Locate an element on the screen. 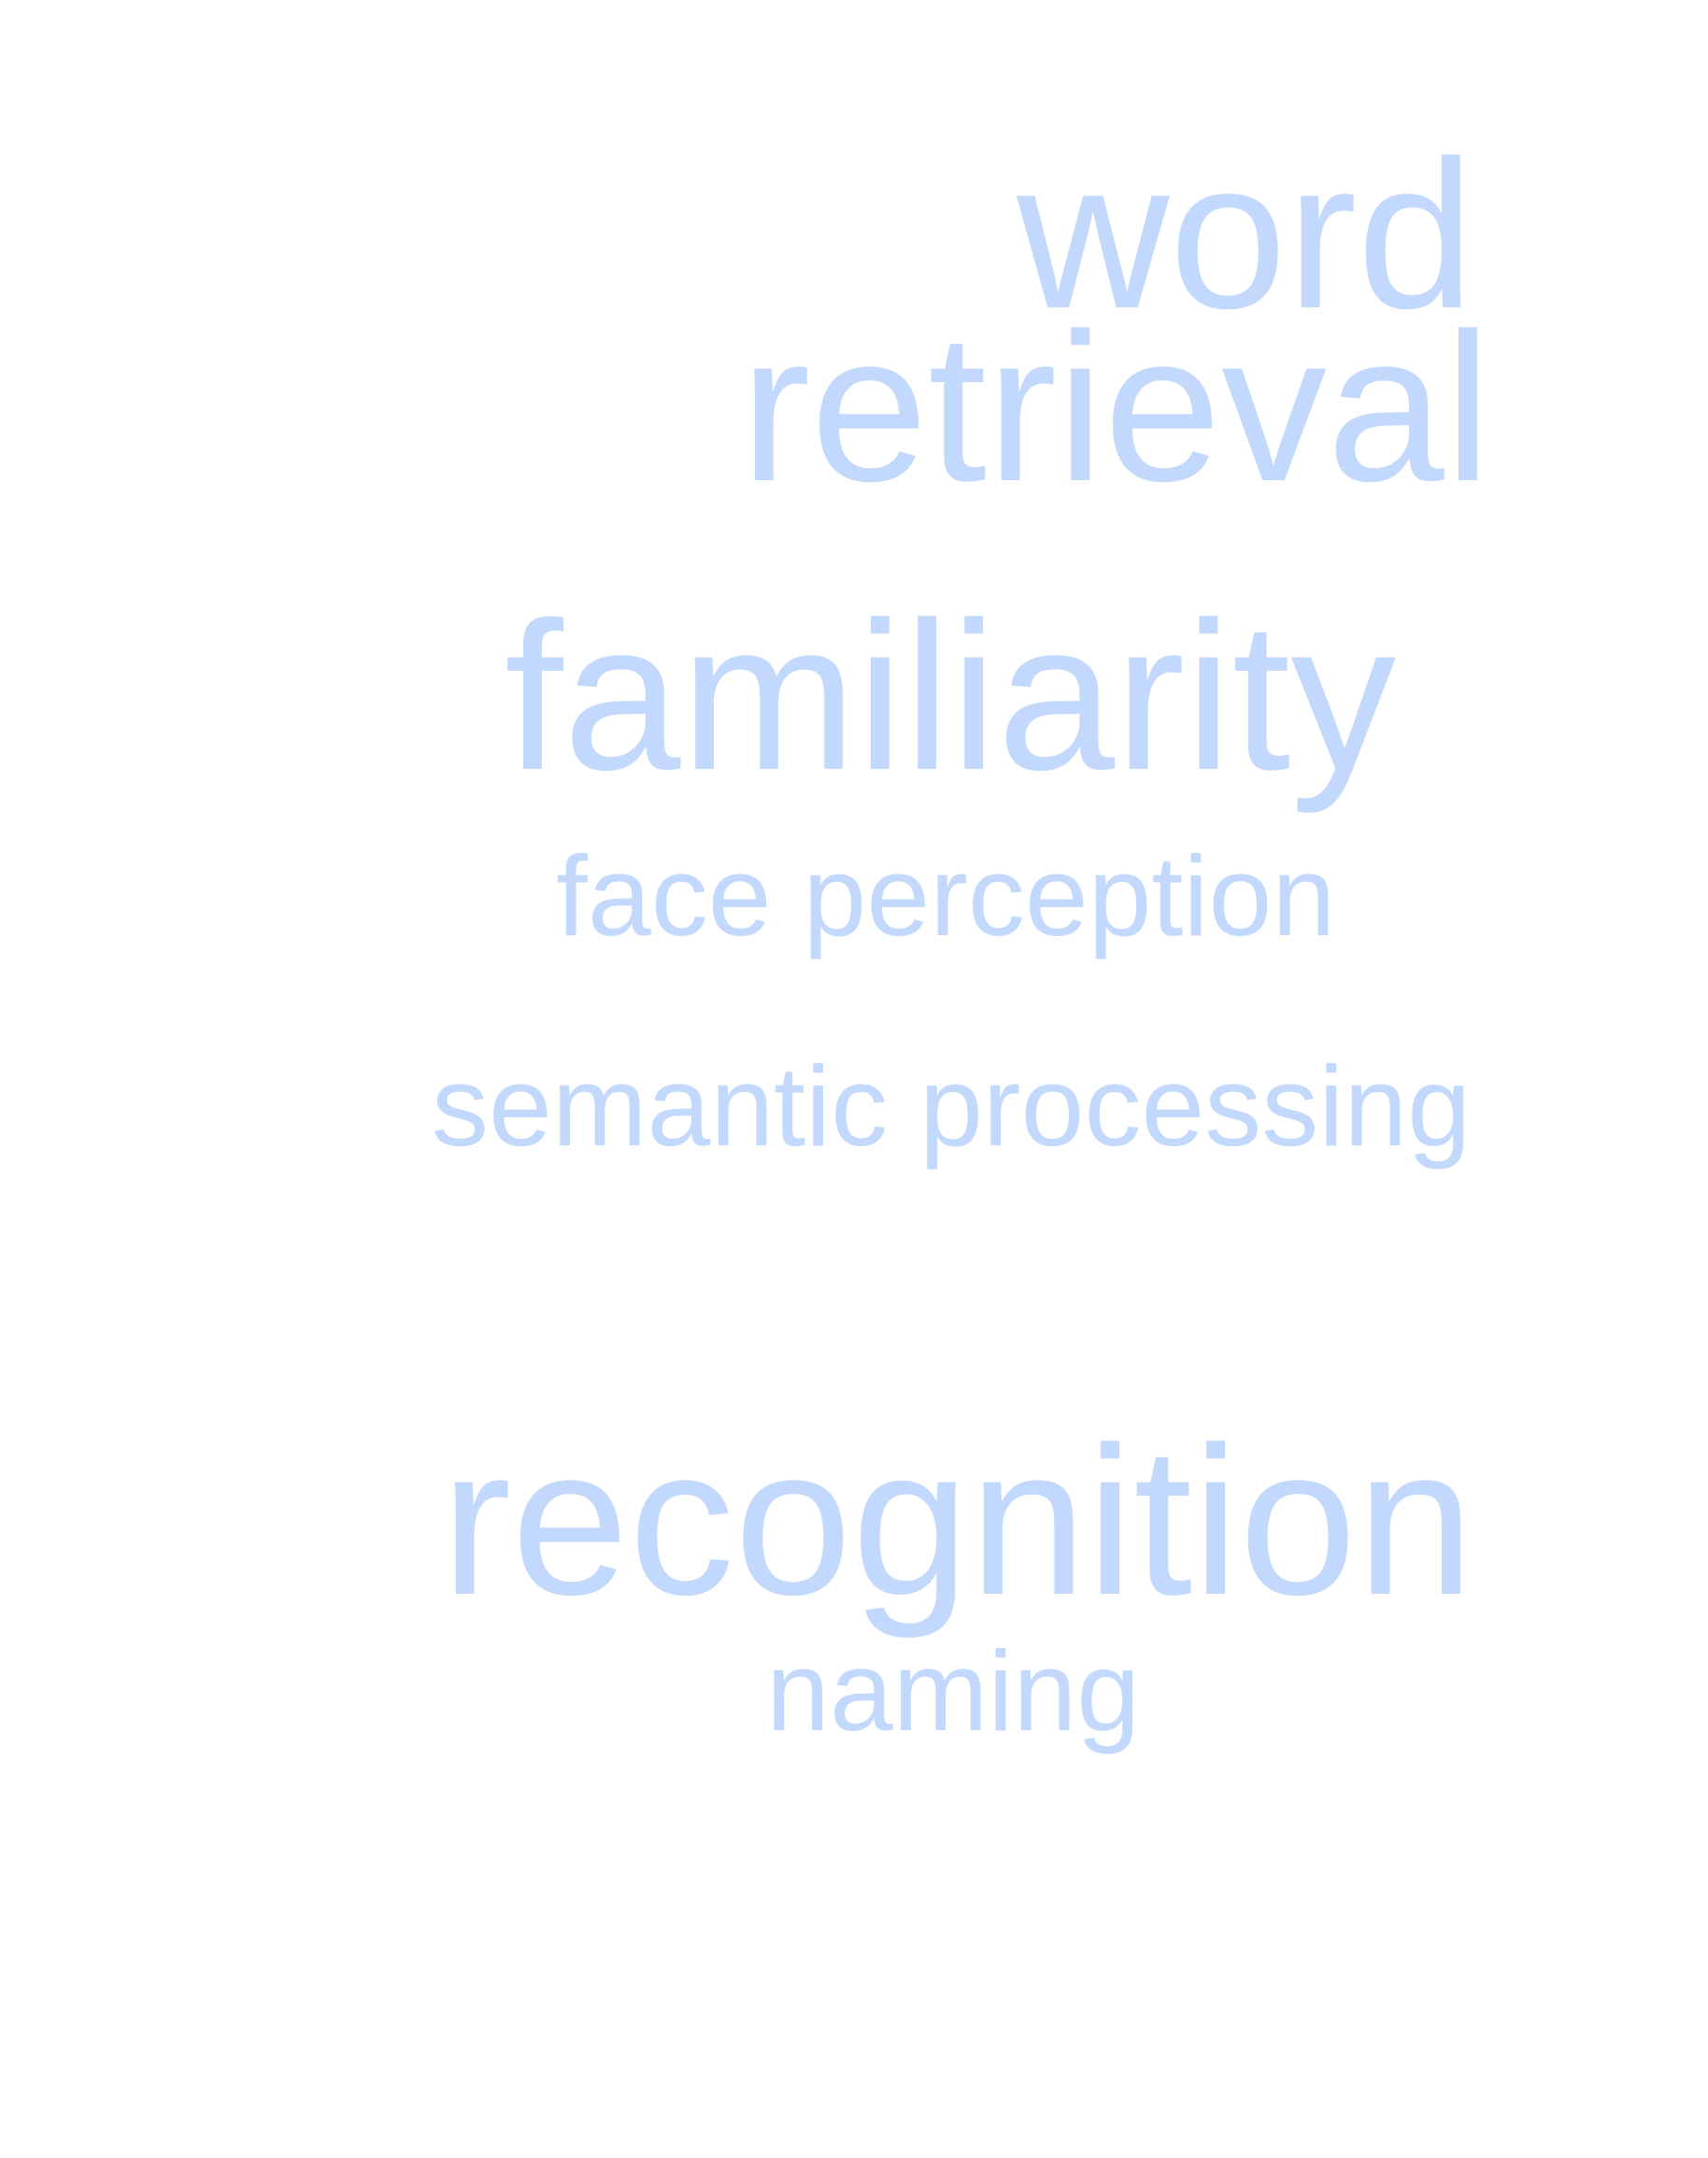 The width and height of the screenshot is (1708, 2158). cloud-word-semantic-processing: semantic processing is located at coordinates (952, 1106).